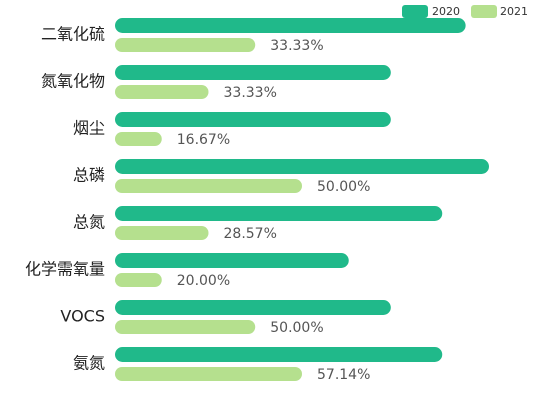 The height and width of the screenshot is (420, 550). What do you see at coordinates (73, 34) in the screenshot?
I see `category-label: 二氧化硫` at bounding box center [73, 34].